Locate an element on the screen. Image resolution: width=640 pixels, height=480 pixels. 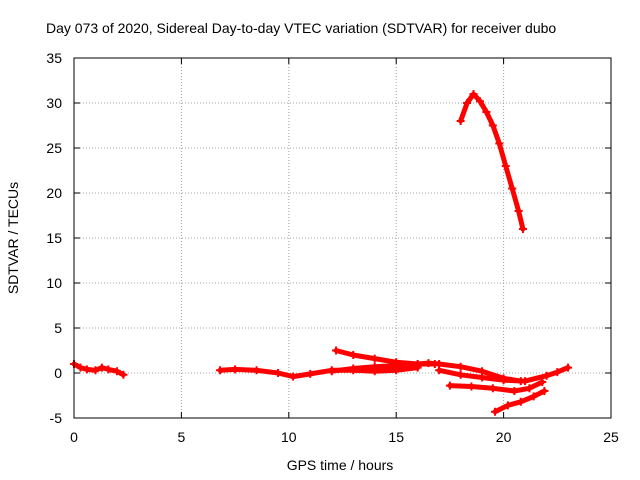
x-tick-label: 10 is located at coordinates (289, 437).